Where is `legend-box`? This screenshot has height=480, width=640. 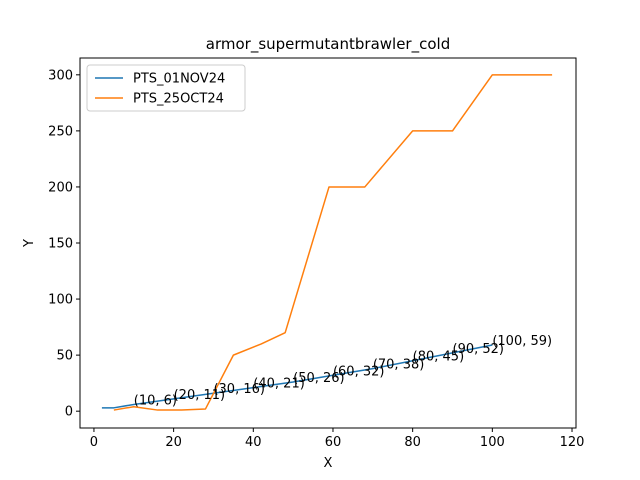
legend-box is located at coordinates (166, 88).